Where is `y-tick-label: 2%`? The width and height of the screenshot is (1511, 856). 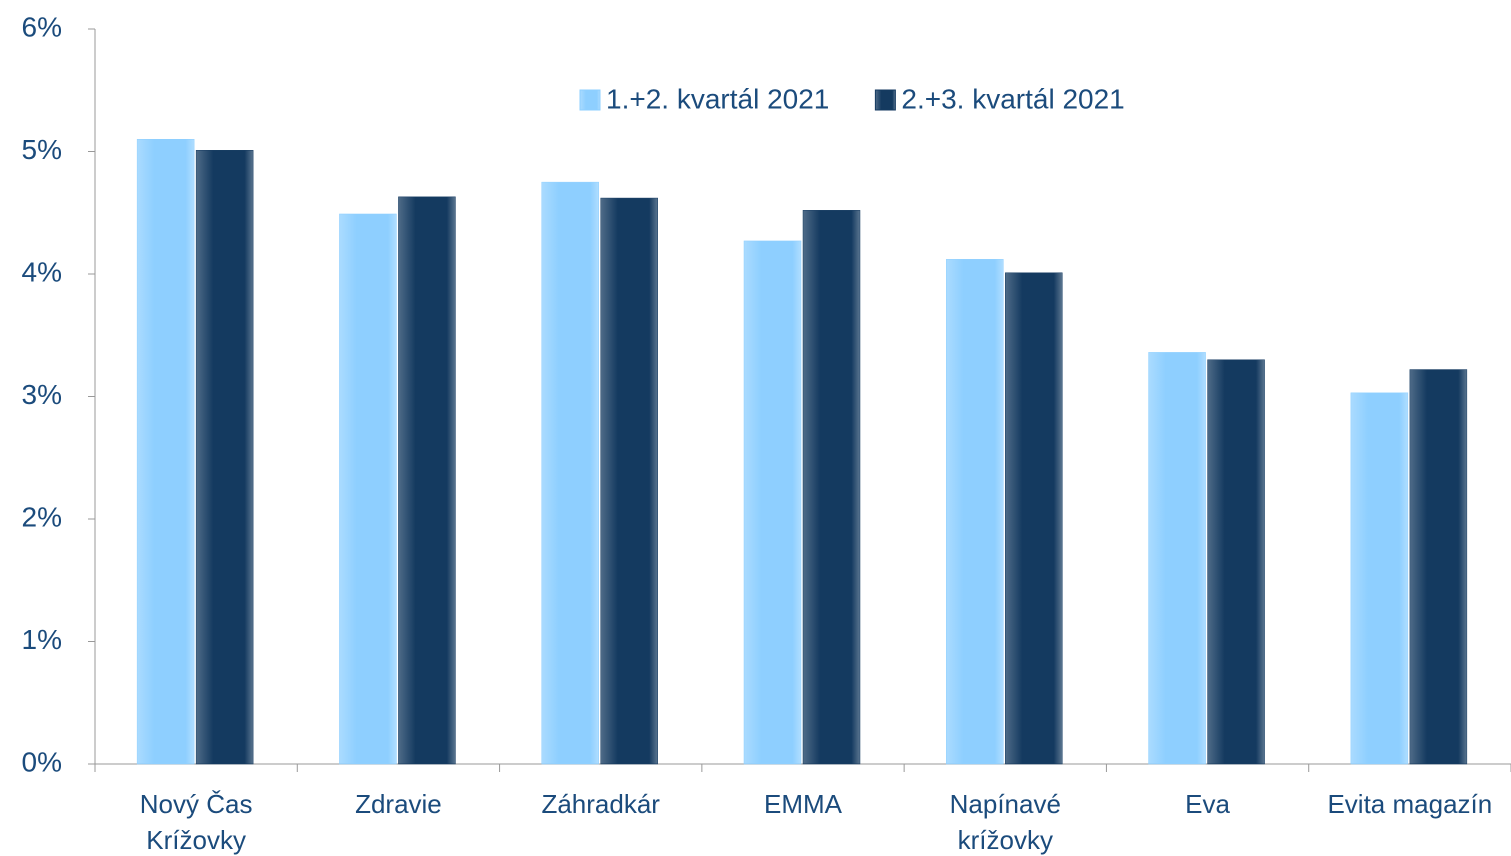
y-tick-label: 2% is located at coordinates (42, 516).